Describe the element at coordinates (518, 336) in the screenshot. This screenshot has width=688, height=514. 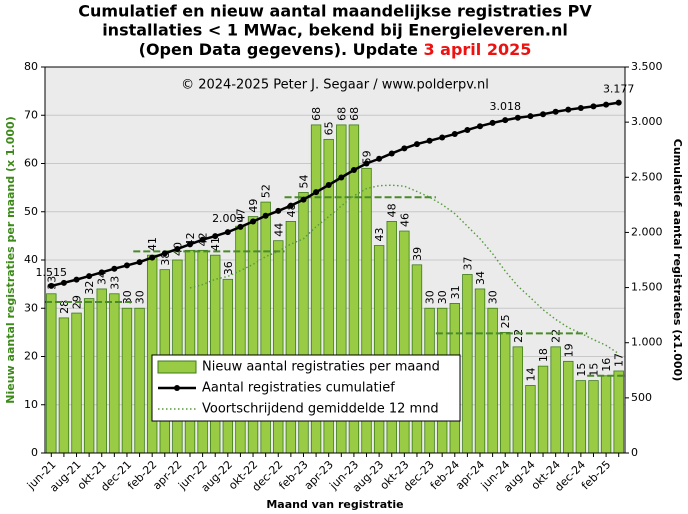
I see `bar-value-label: 22` at that location.